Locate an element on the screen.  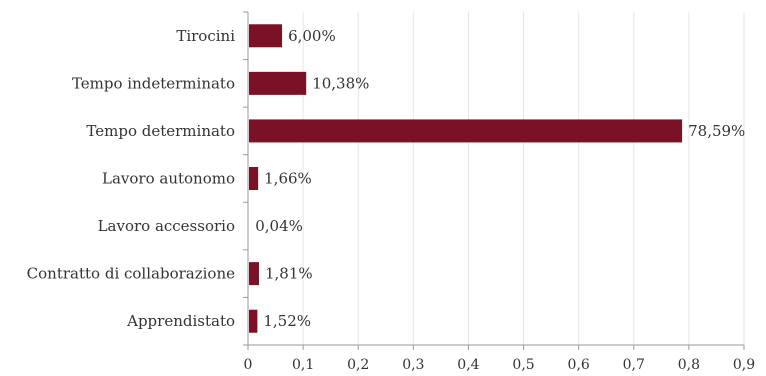
value-label: 1,66% is located at coordinates (288, 179).